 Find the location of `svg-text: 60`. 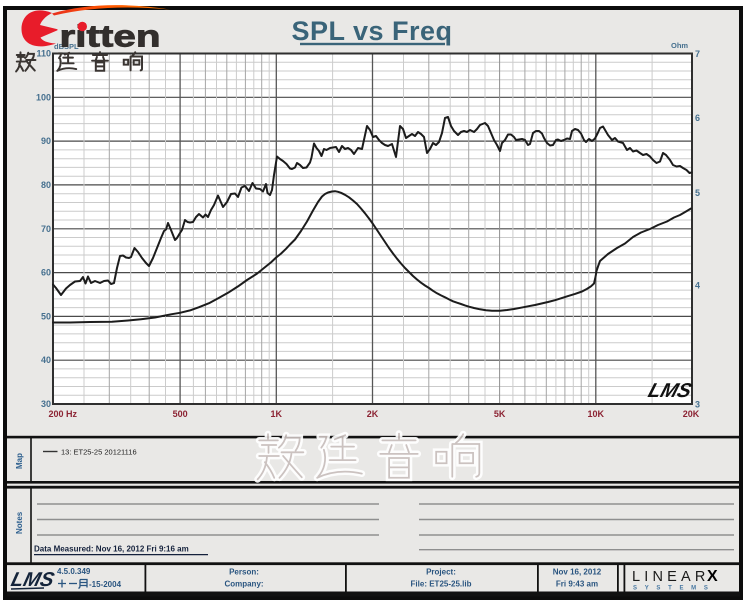

svg-text: 60 is located at coordinates (46, 273).